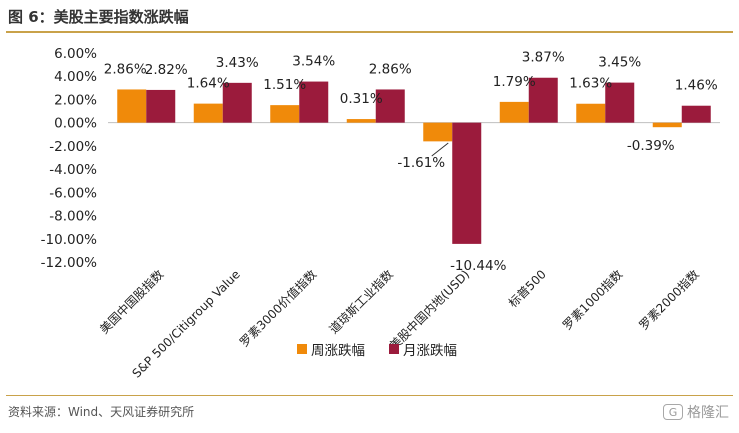 The height and width of the screenshot is (433, 739). Describe the element at coordinates (208, 84) in the screenshot. I see `data-label: 1.64%` at that location.